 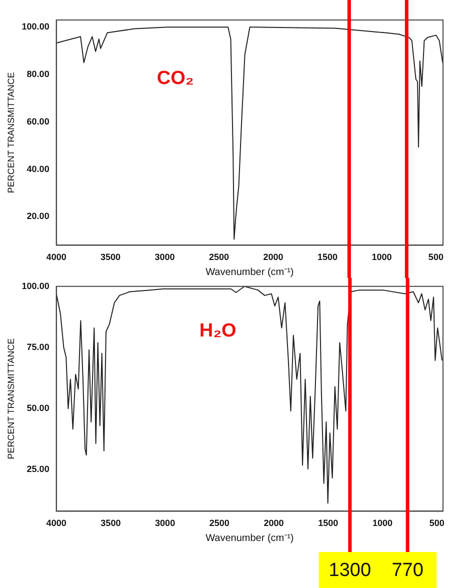 I want to click on y-tick-label: 75.00, so click(x=38, y=347).